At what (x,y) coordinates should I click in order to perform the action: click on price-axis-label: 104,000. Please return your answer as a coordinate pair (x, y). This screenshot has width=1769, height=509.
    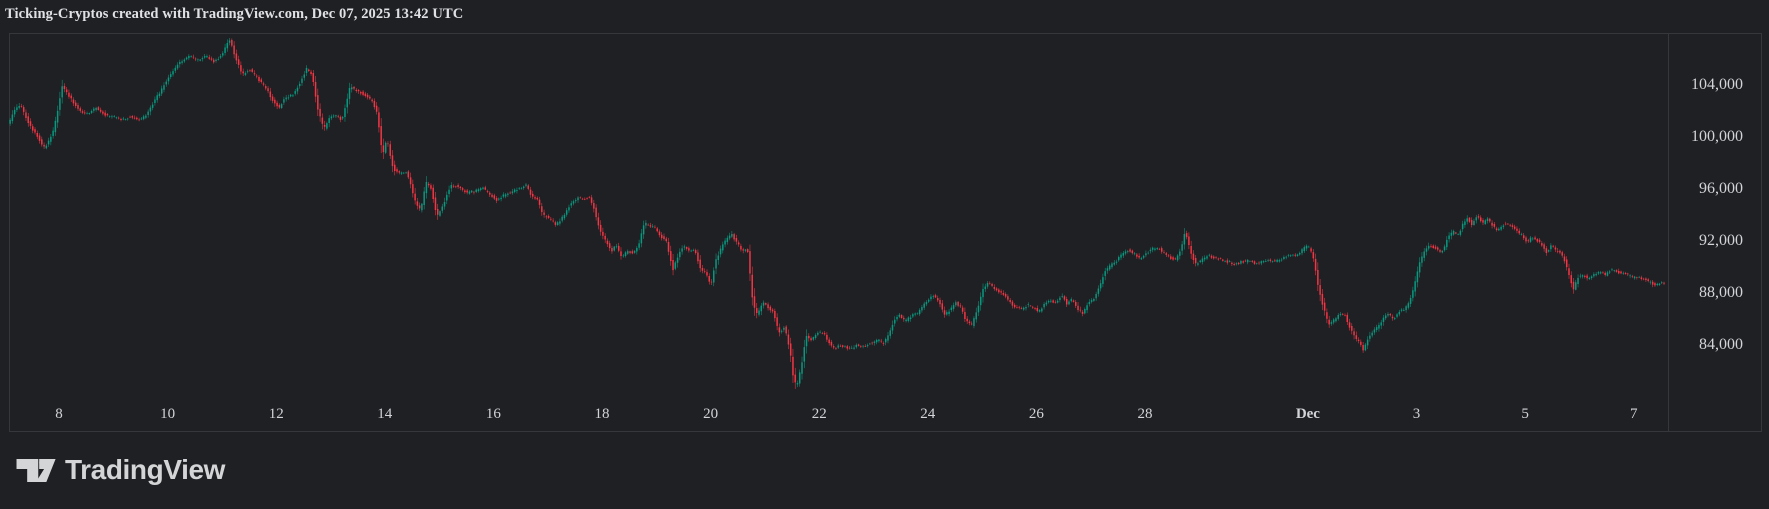
    Looking at the image, I should click on (1717, 84).